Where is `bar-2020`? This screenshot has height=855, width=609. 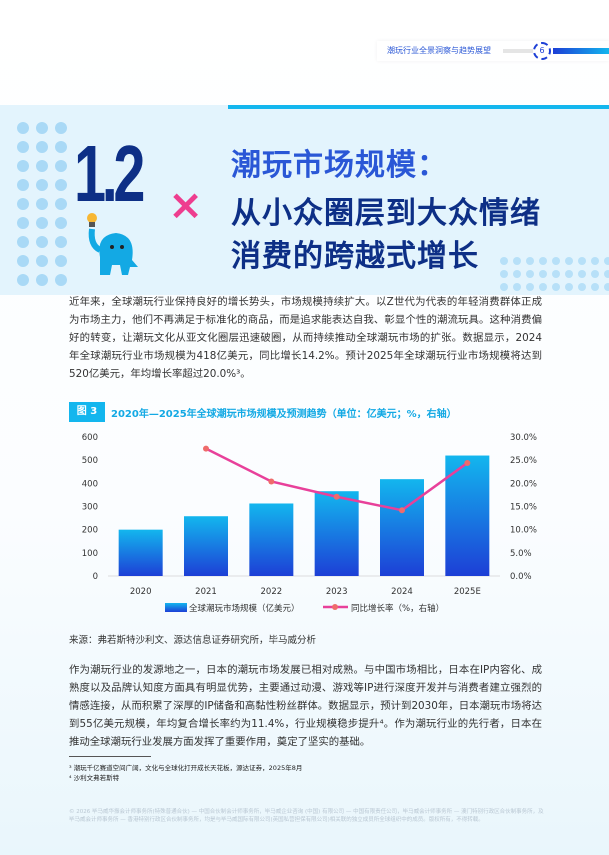 bar-2020 is located at coordinates (140, 552).